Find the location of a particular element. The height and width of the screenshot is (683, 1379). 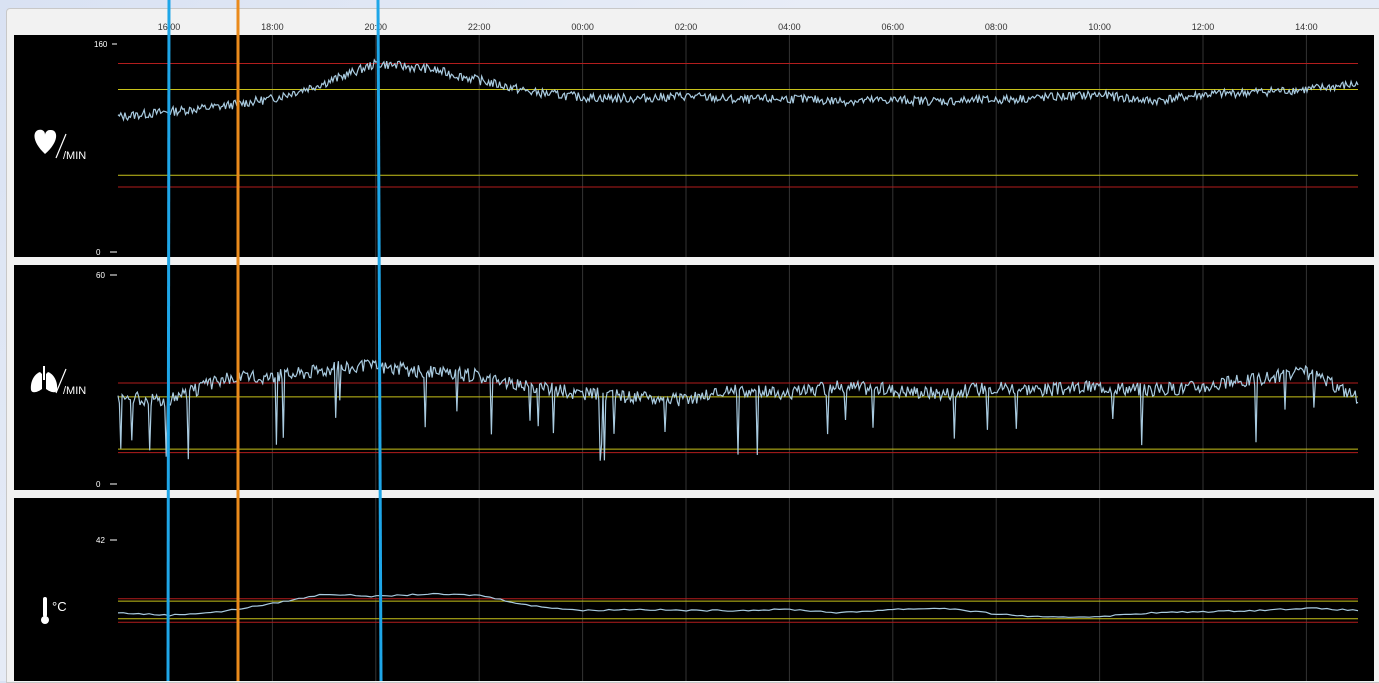

temp-y-max-label: 42 is located at coordinates (100, 540).